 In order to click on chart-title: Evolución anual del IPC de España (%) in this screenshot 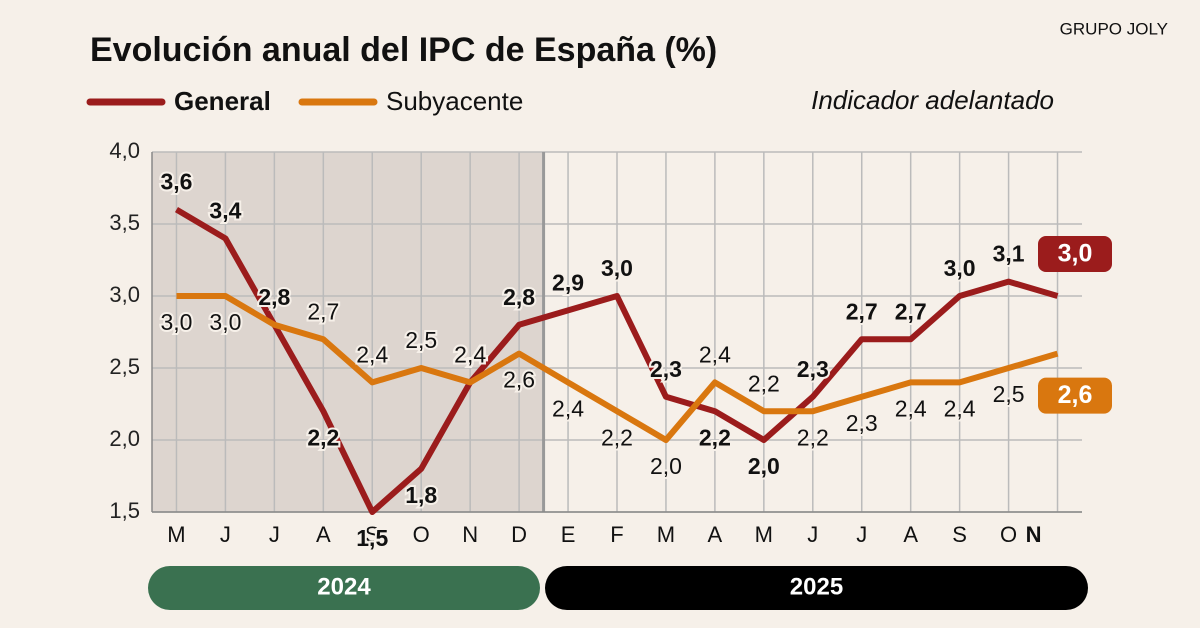, I will do `click(403, 50)`.